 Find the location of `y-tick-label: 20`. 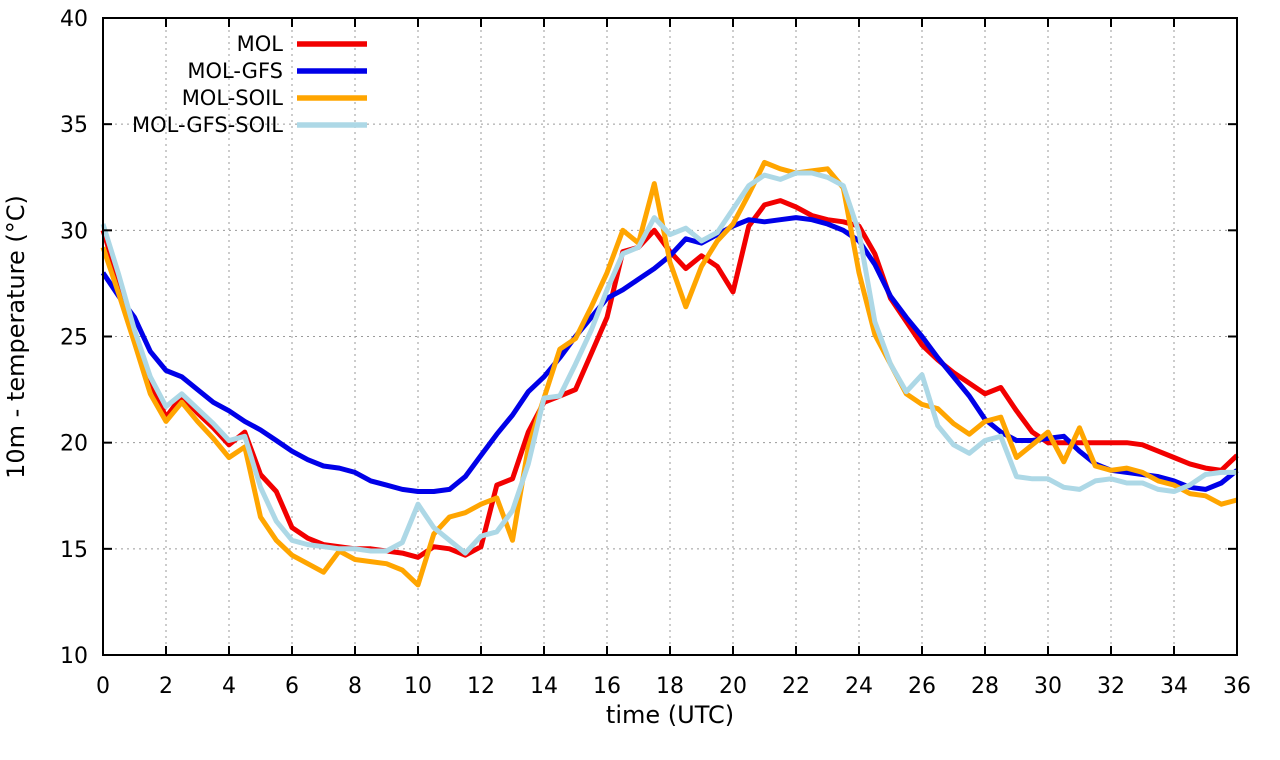

y-tick-label: 20 is located at coordinates (74, 444).